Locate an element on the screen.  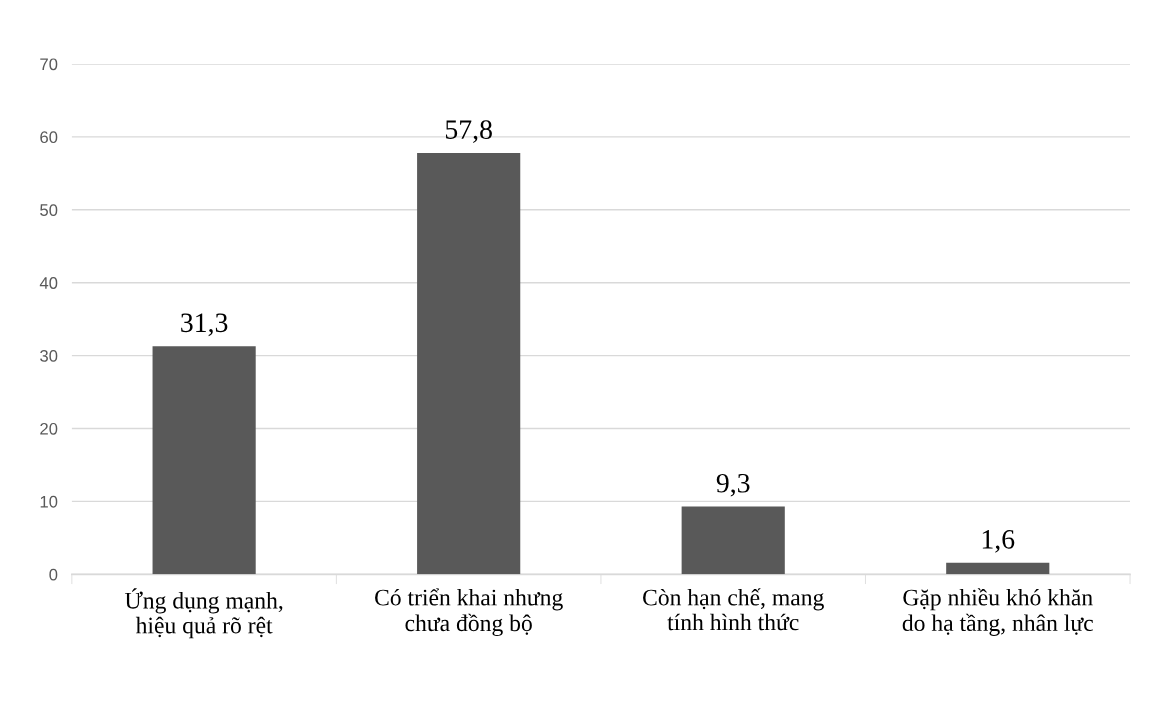
y-tick-label: 60 is located at coordinates (49, 137).